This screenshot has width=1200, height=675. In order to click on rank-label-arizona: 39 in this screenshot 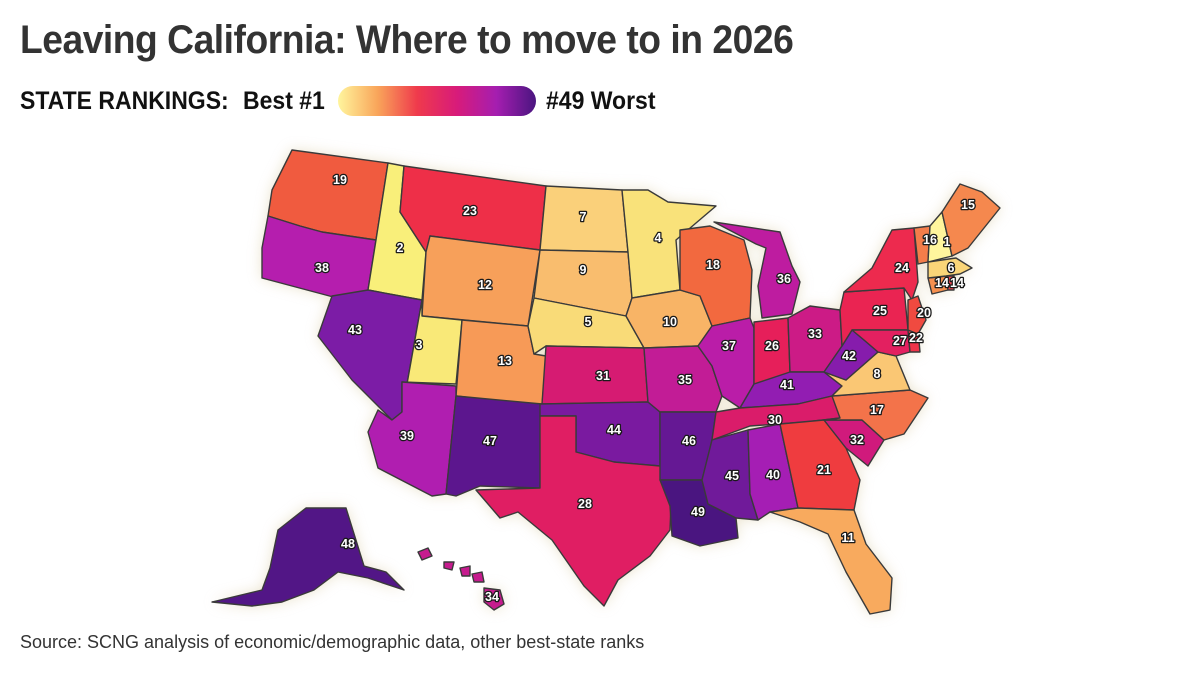, I will do `click(407, 436)`.